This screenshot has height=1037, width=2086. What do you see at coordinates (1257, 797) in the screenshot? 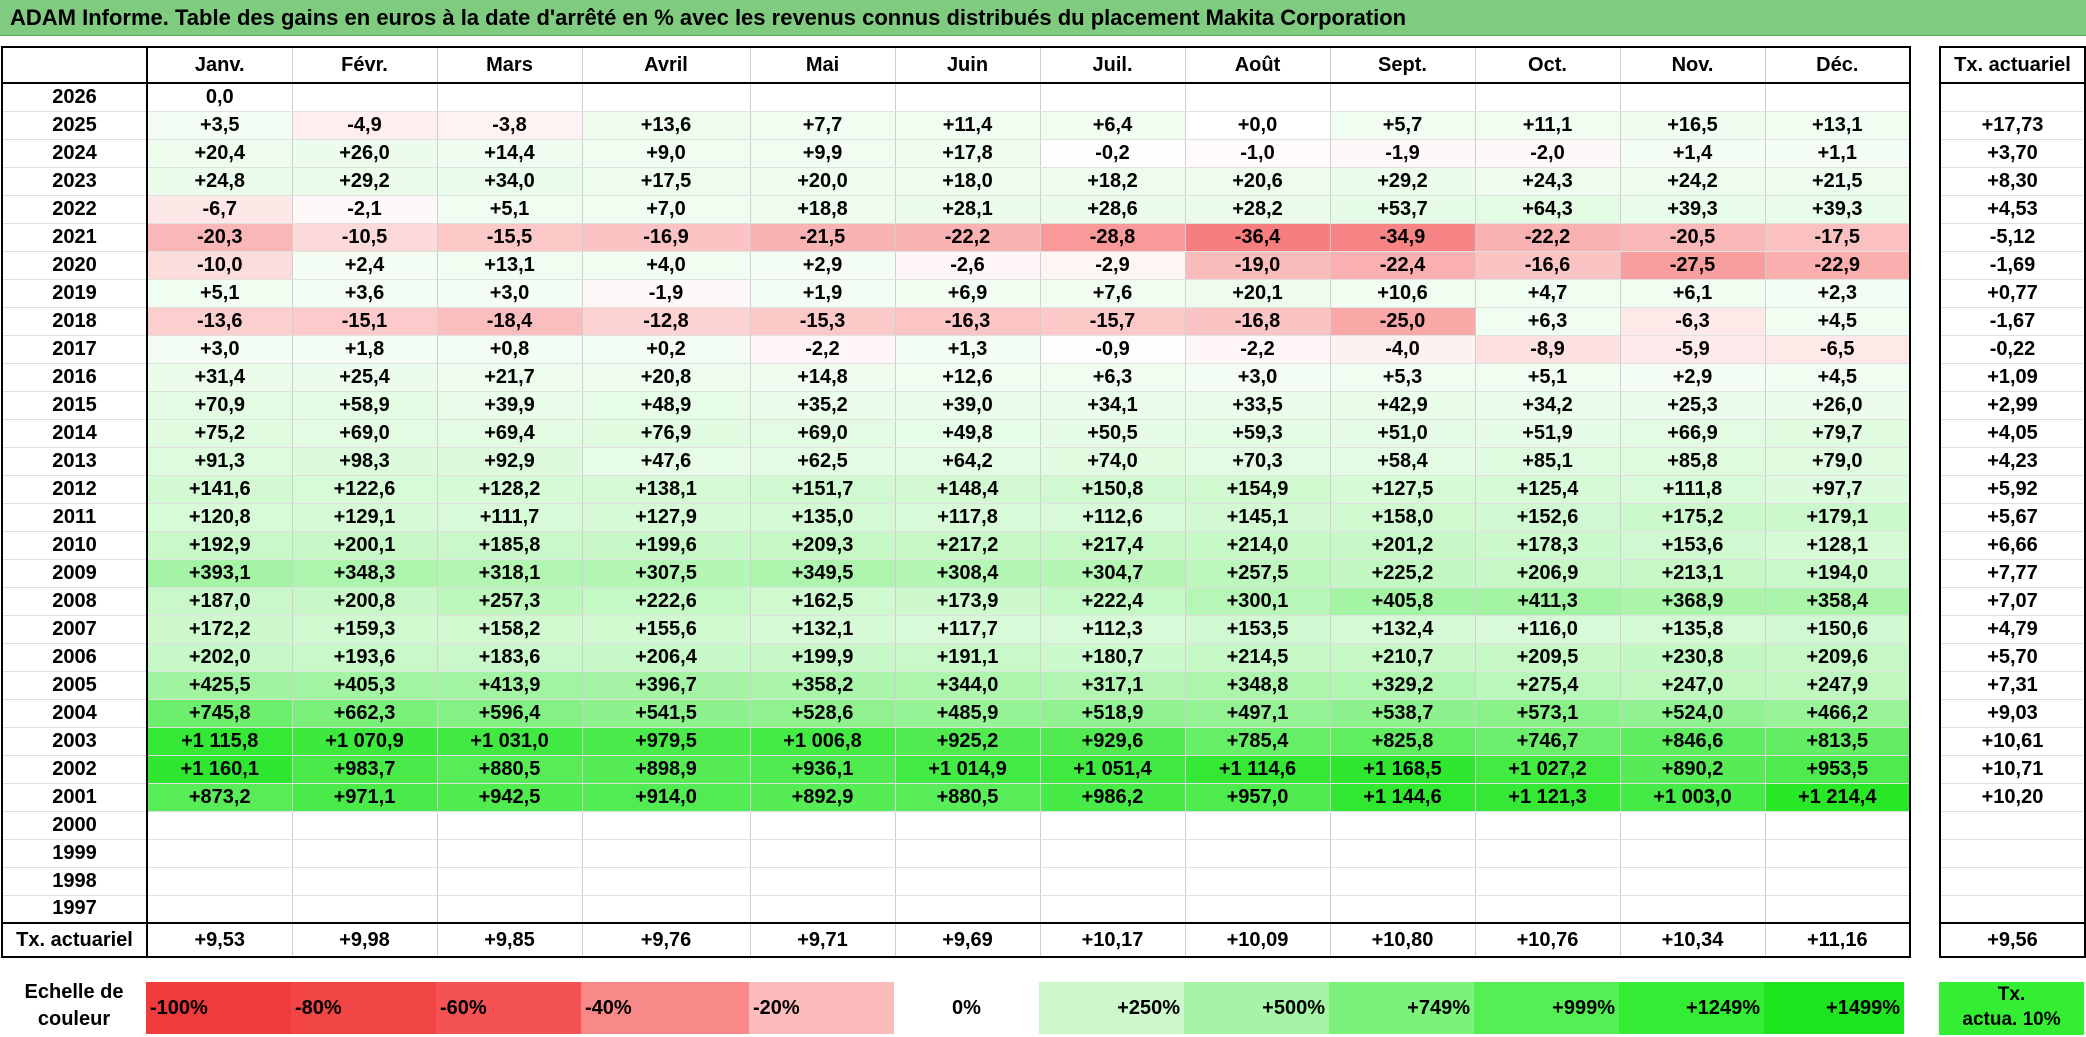
I see `gain-cell: +957,0` at bounding box center [1257, 797].